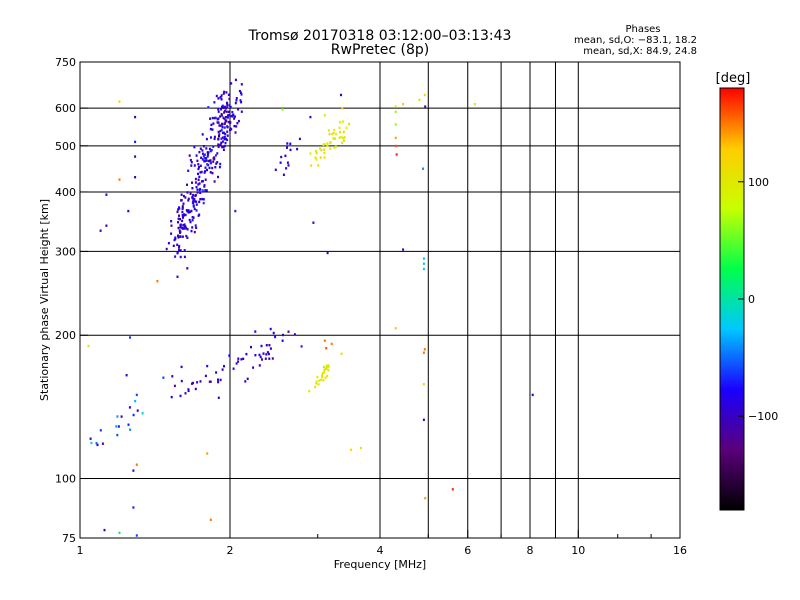  What do you see at coordinates (635, 40) in the screenshot?
I see `stats-line-o: mean, sd,O: −83.1, 18.2` at bounding box center [635, 40].